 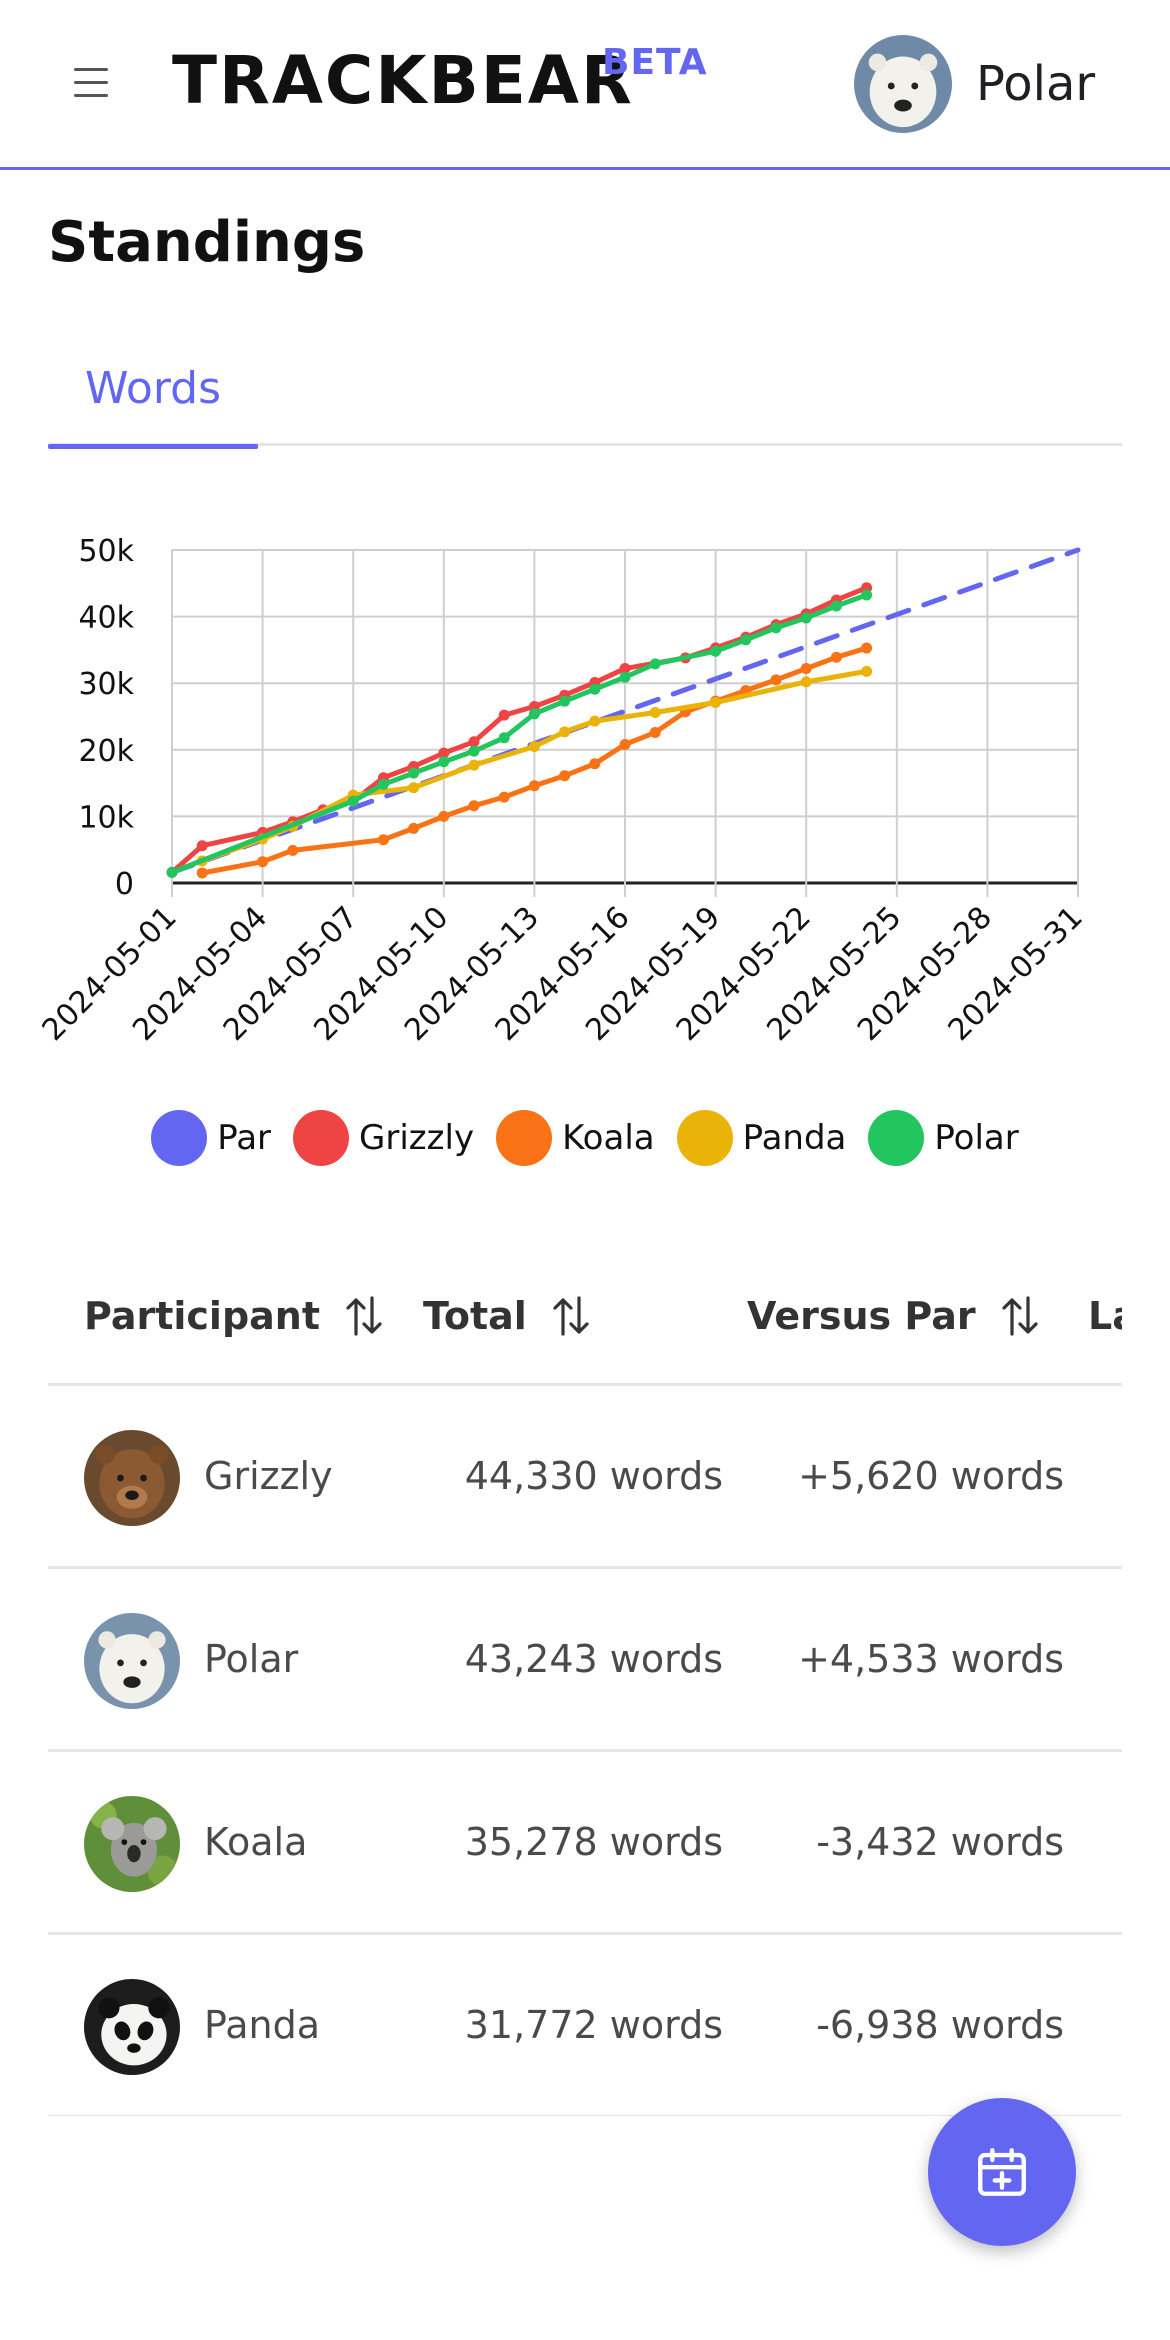 What do you see at coordinates (256, 1842) in the screenshot?
I see `participant-name: Koala` at bounding box center [256, 1842].